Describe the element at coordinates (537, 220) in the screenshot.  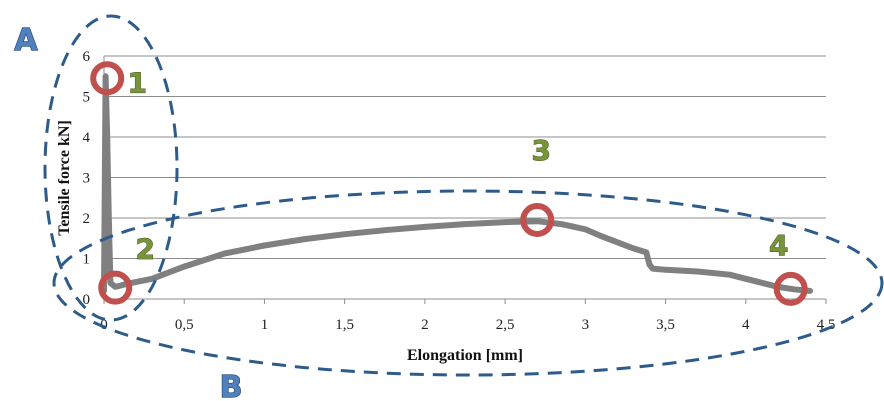
I see `point-3-marker` at that location.